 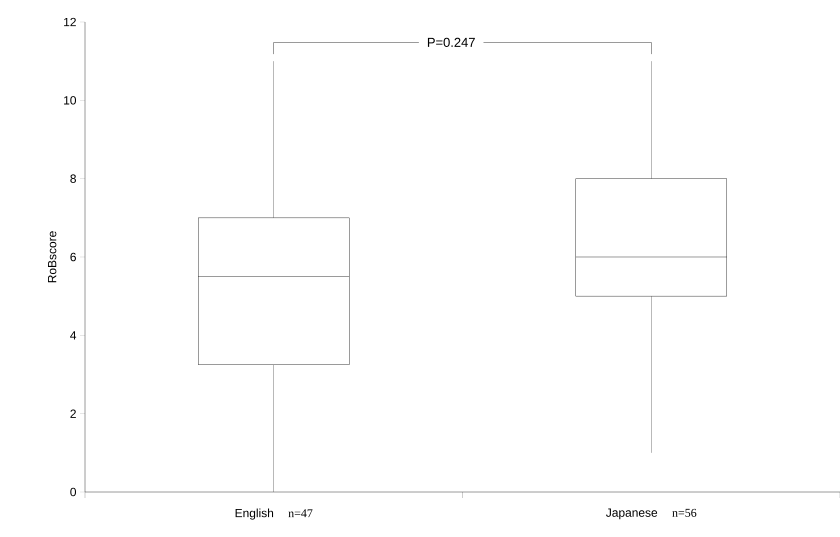 What do you see at coordinates (70, 100) in the screenshot?
I see `y-tick-label: 10` at bounding box center [70, 100].